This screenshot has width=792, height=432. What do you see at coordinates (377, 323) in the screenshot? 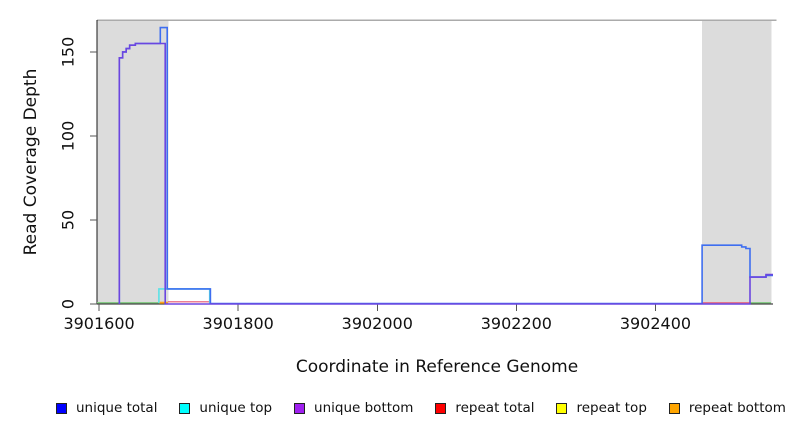
I see `x-tick-label: 3902000` at bounding box center [377, 323].